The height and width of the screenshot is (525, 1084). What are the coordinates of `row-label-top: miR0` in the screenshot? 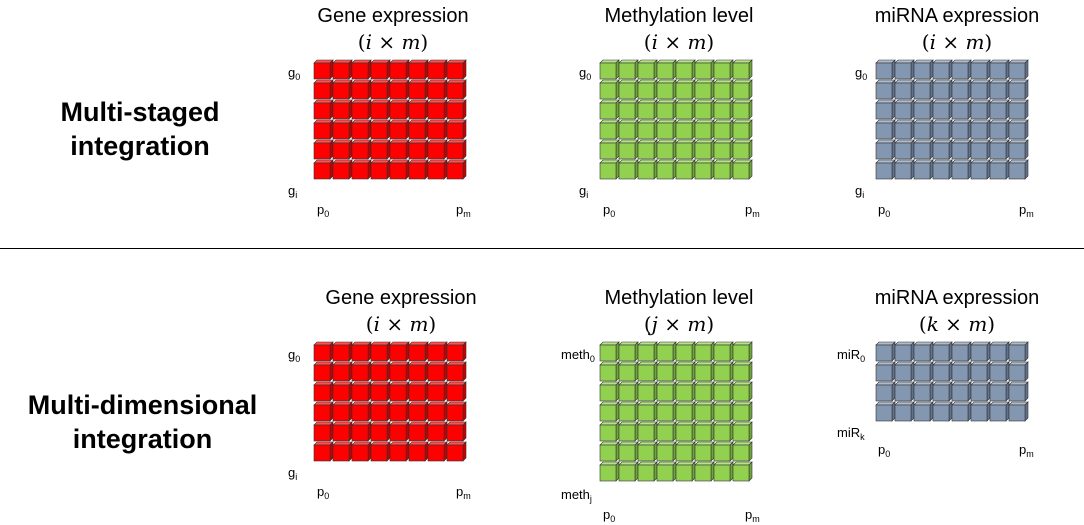 It's located at (851, 355).